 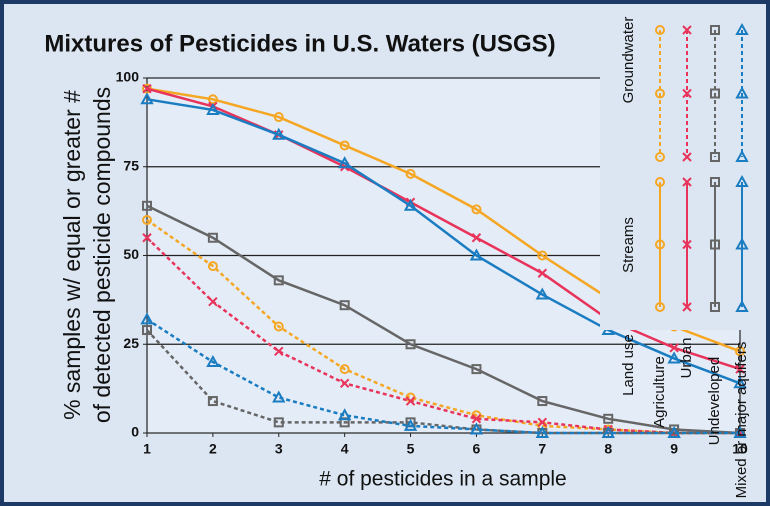 What do you see at coordinates (411, 449) in the screenshot?
I see `x-tick-label: 5` at bounding box center [411, 449].